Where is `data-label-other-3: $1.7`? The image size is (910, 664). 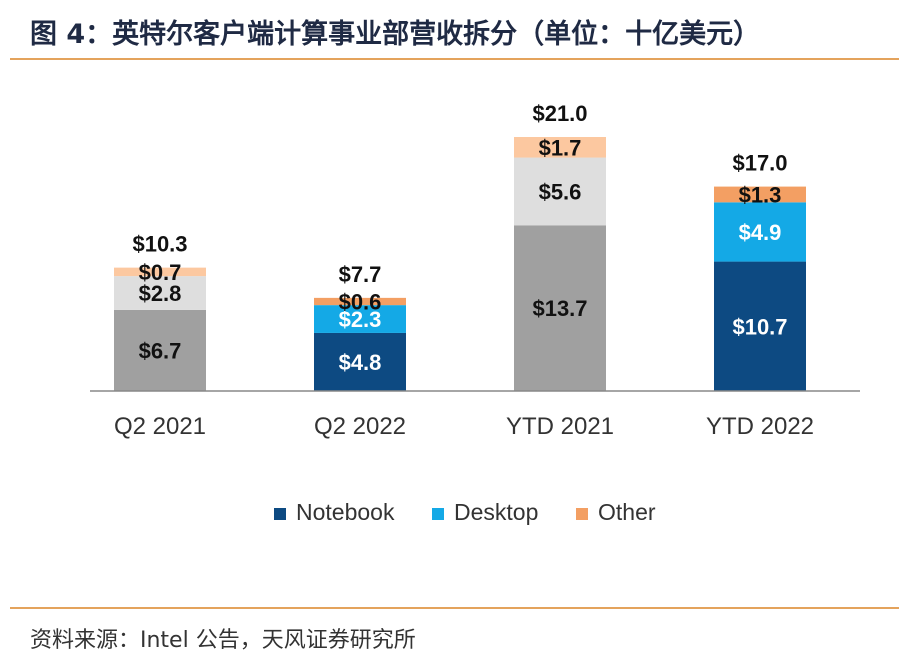
data-label-other-3: $1.7 is located at coordinates (560, 147).